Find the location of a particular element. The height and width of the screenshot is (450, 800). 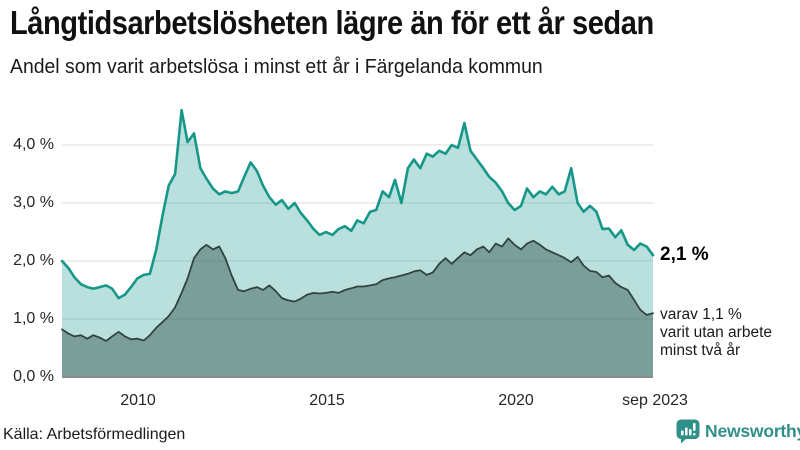

x-tick-label-2010: 2010 is located at coordinates (138, 400).